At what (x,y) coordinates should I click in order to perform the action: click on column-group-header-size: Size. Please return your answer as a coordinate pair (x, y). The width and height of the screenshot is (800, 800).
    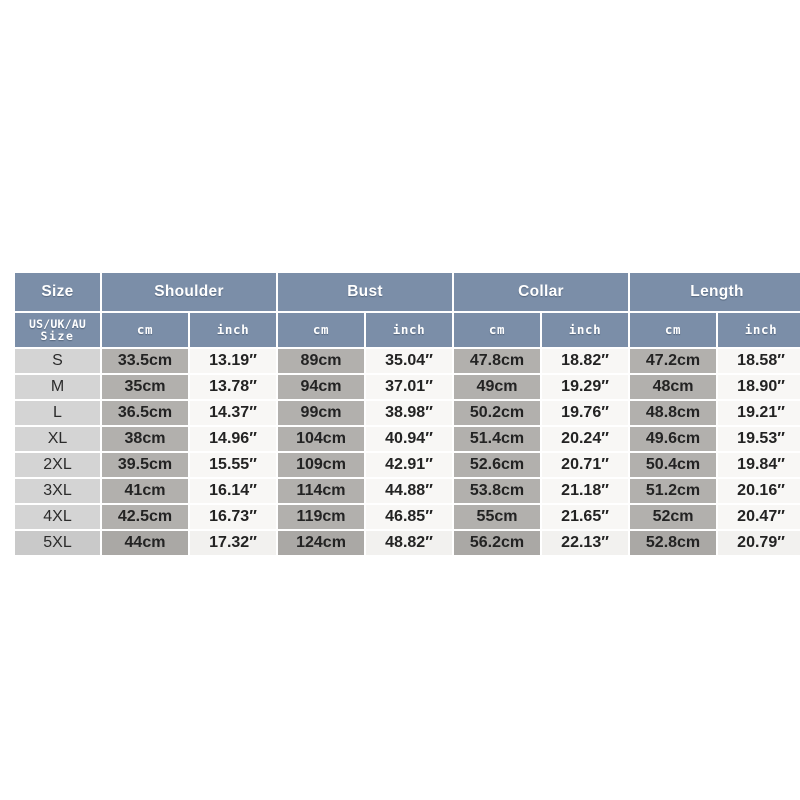
    Looking at the image, I should click on (57, 292).